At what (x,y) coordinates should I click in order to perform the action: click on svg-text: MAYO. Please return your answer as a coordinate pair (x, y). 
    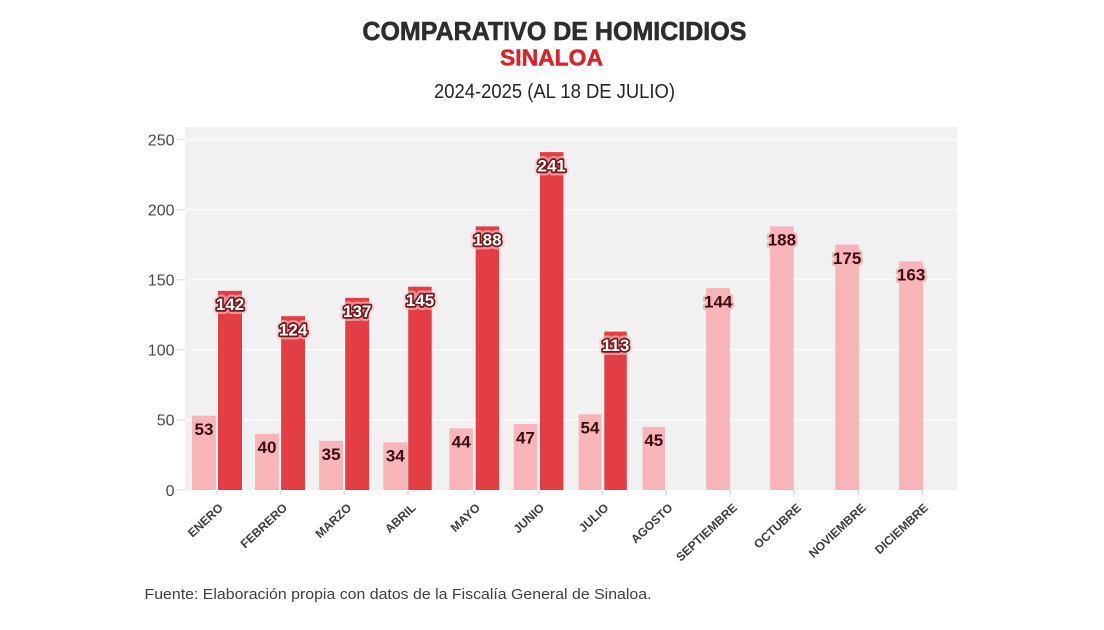
    Looking at the image, I should click on (465, 518).